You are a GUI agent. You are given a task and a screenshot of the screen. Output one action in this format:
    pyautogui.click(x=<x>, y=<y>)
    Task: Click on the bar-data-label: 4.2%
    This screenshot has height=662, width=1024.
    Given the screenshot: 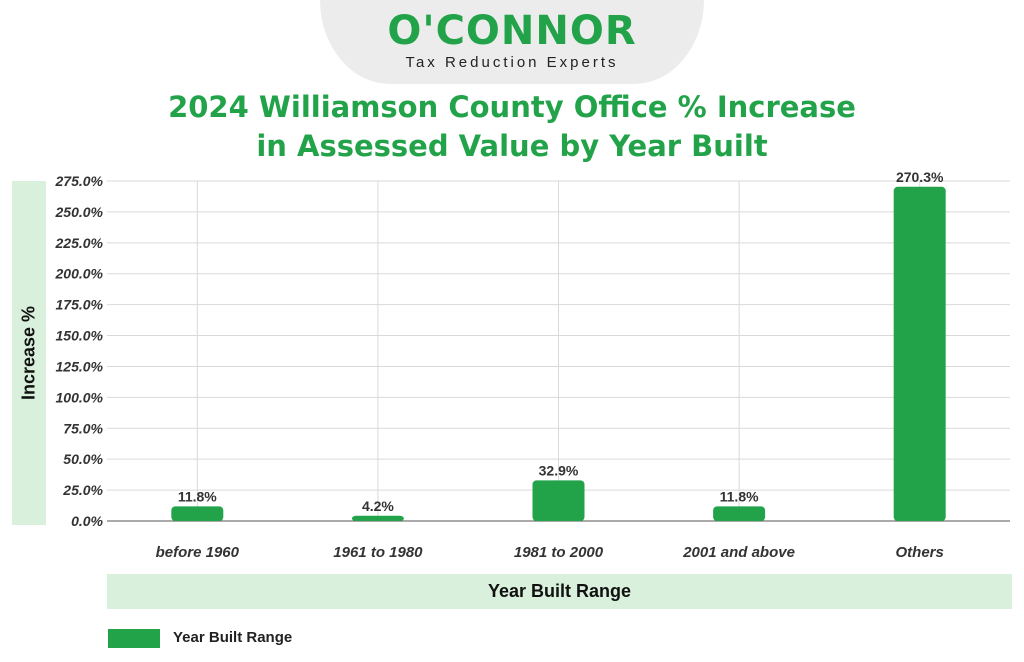 What is the action you would take?
    pyautogui.click(x=378, y=506)
    